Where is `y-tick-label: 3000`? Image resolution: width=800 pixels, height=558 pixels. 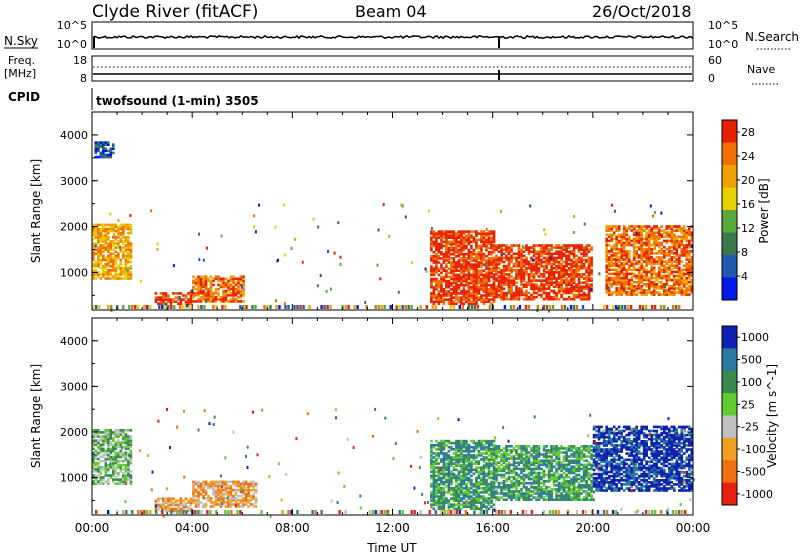 y-tick-label: 3000 is located at coordinates (74, 181).